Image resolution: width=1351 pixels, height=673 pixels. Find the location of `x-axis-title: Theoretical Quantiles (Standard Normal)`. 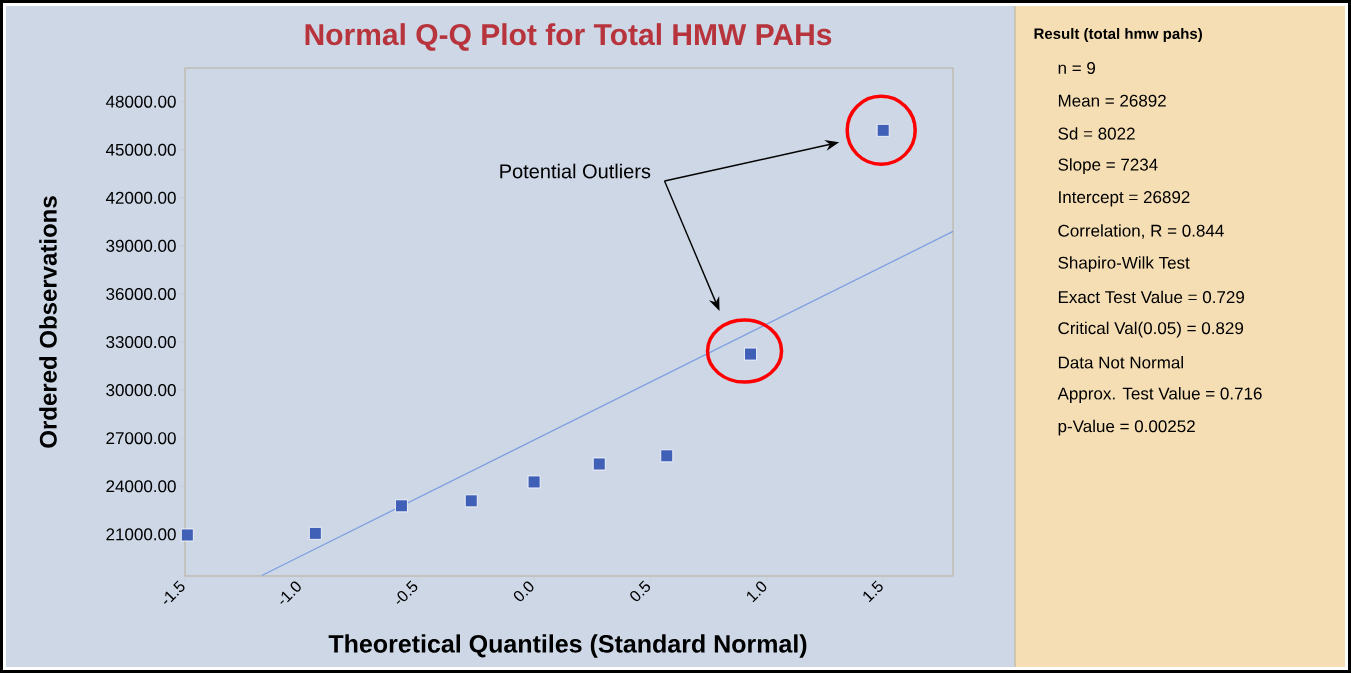

x-axis-title: Theoretical Quantiles (Standard Normal) is located at coordinates (567, 646).